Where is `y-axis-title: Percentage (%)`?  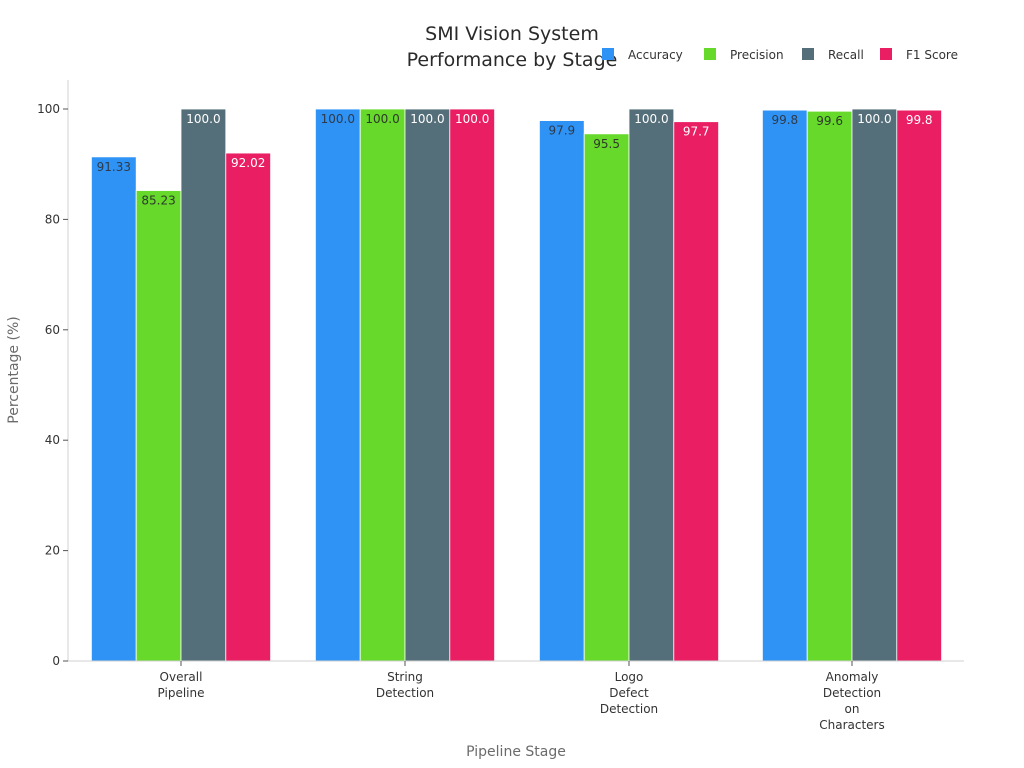
y-axis-title: Percentage (%) is located at coordinates (14, 369).